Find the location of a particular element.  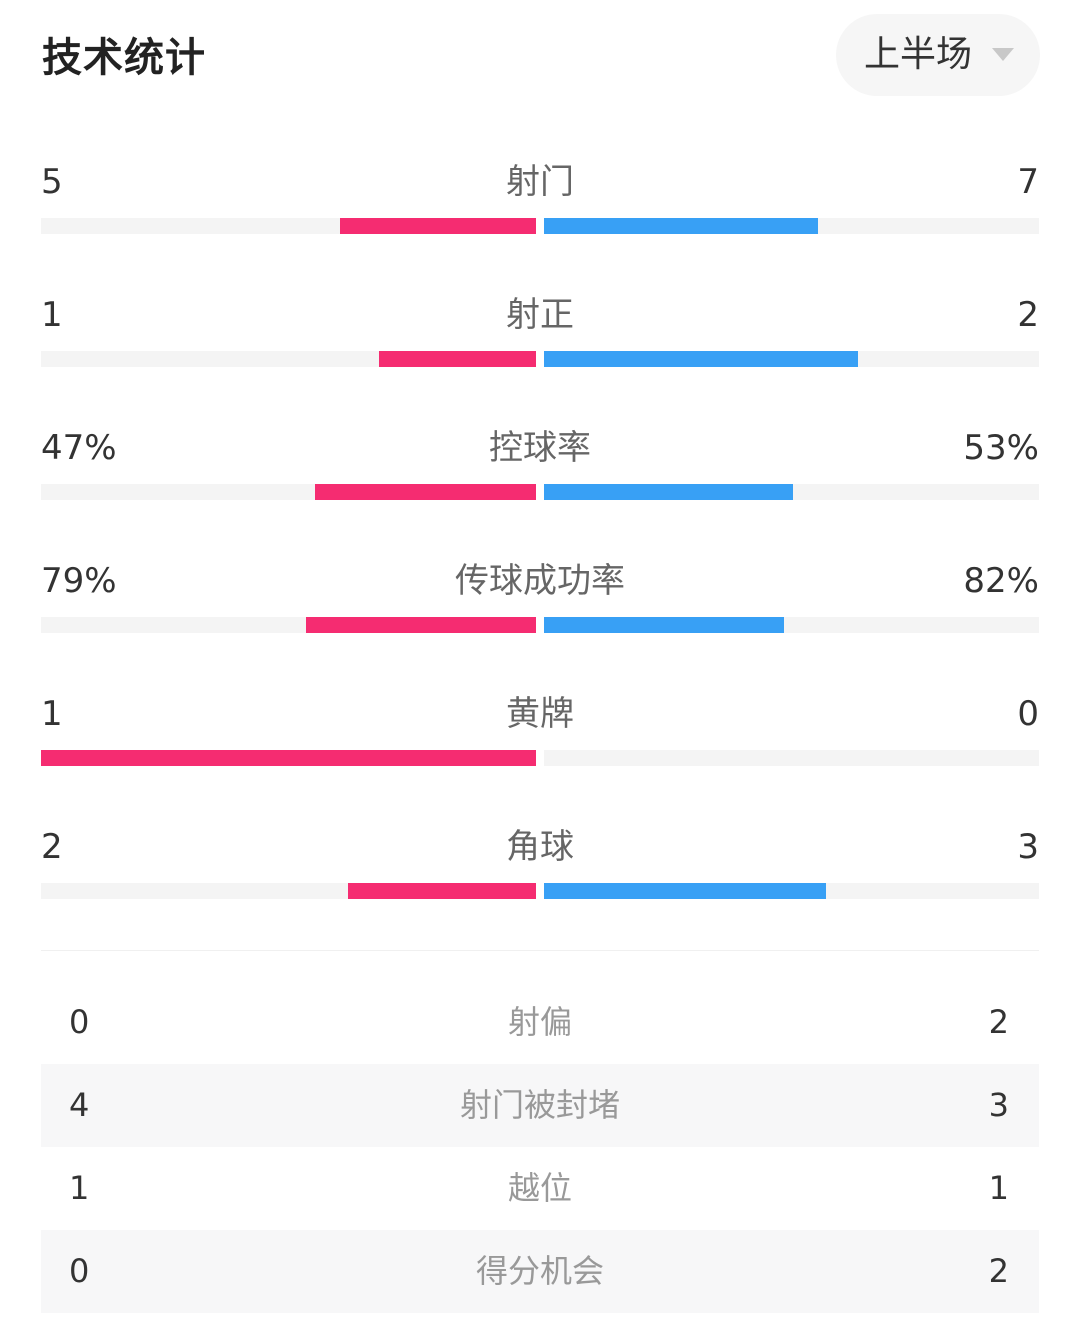

stat-label: 射门 is located at coordinates (540, 182).